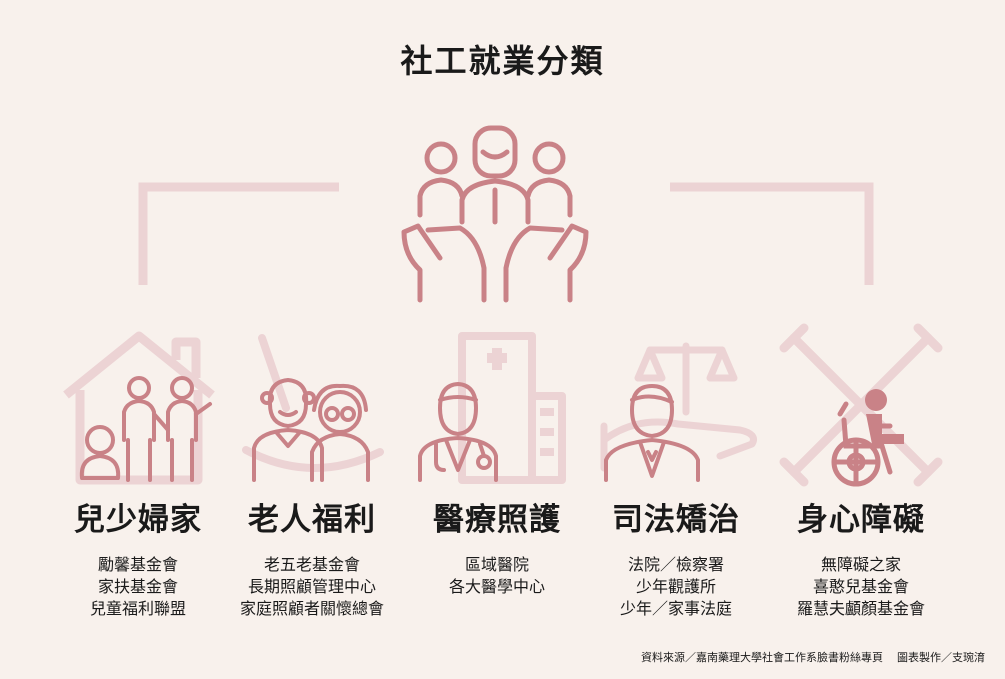 The height and width of the screenshot is (679, 1005). Describe the element at coordinates (675, 608) in the screenshot. I see `category-item: 少年／家事法庭` at that location.